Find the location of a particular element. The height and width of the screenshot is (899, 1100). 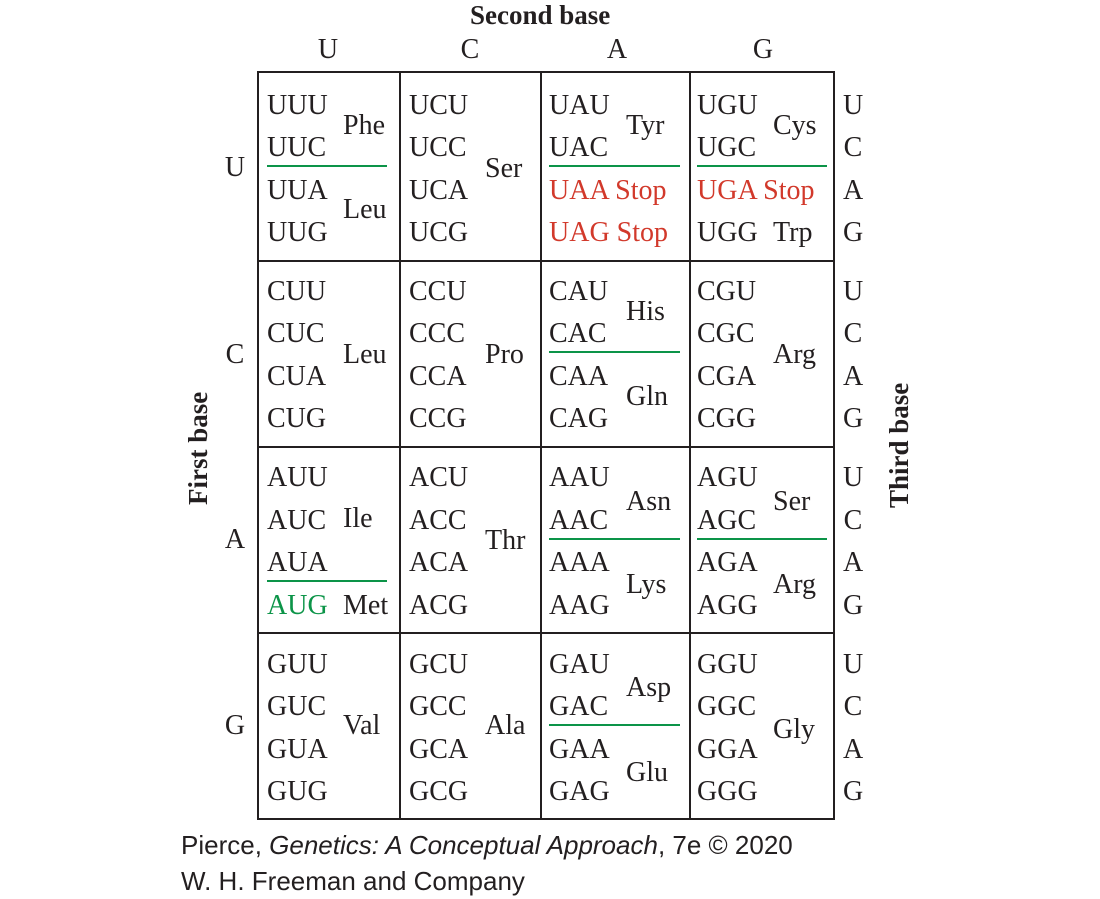

codon-ccc: CCC is located at coordinates (437, 333).